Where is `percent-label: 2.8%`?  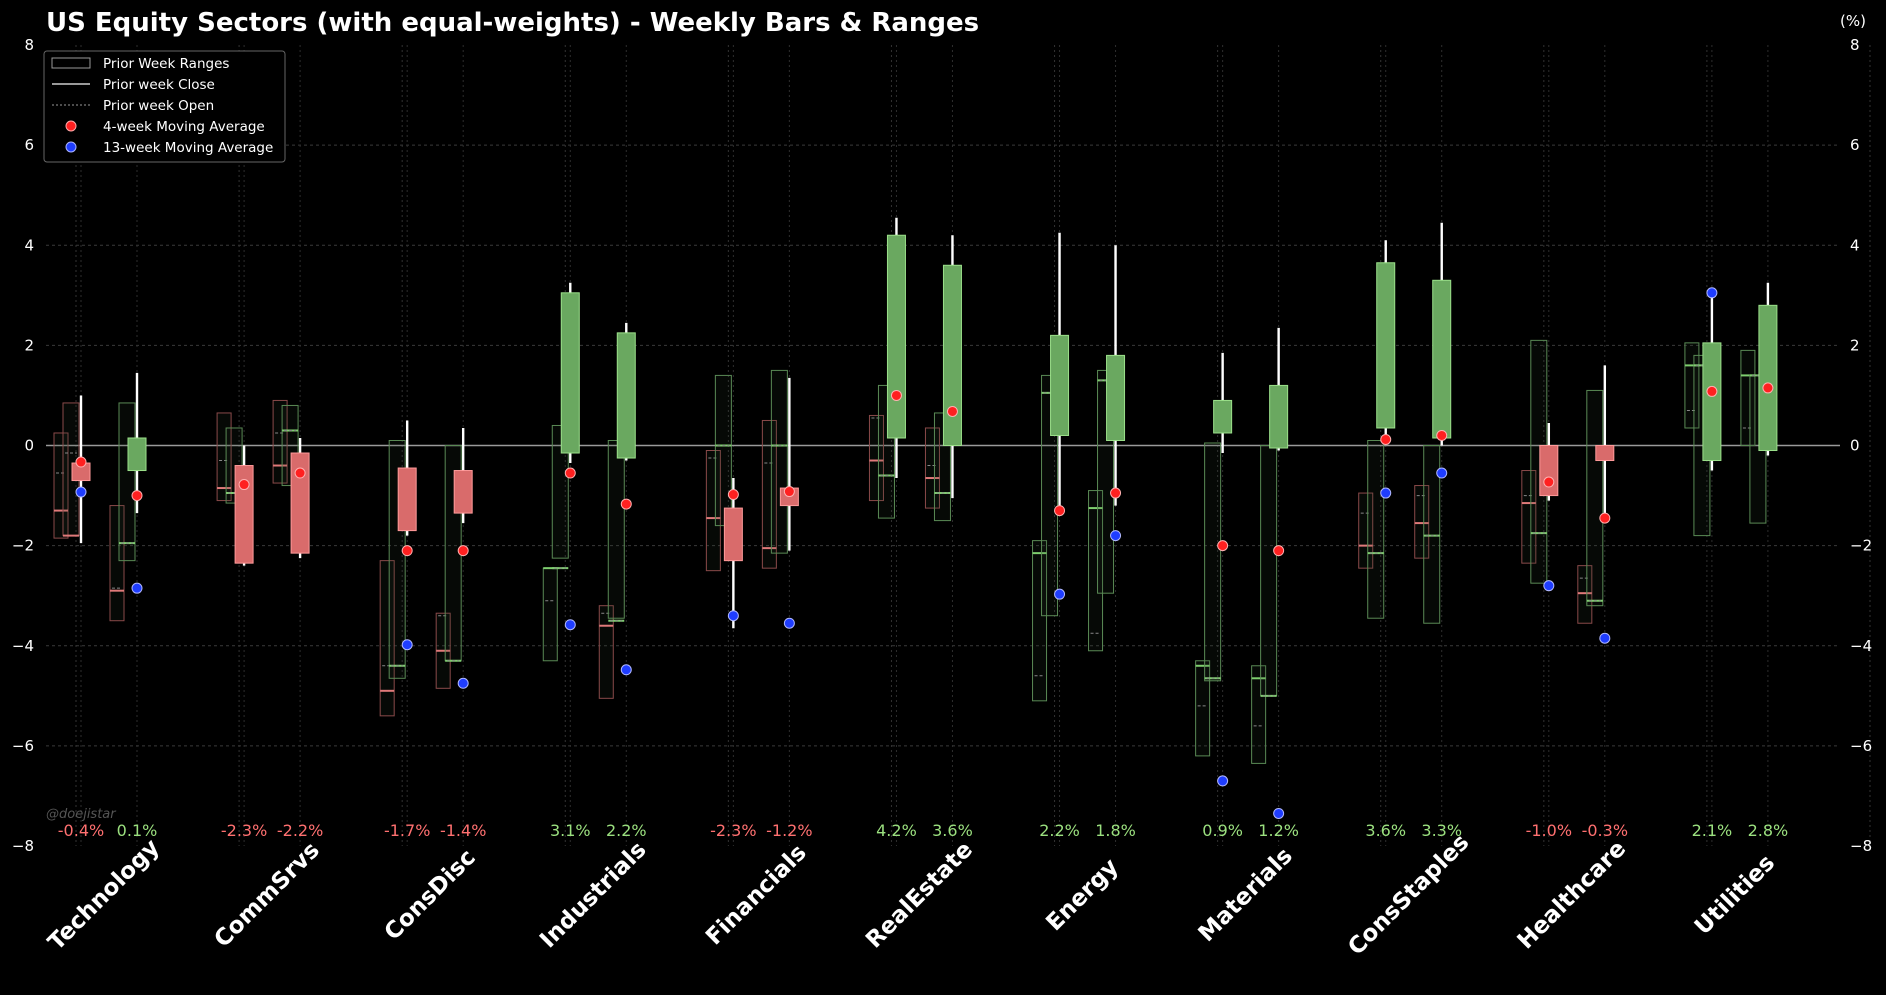
percent-label: 2.8% is located at coordinates (1768, 830).